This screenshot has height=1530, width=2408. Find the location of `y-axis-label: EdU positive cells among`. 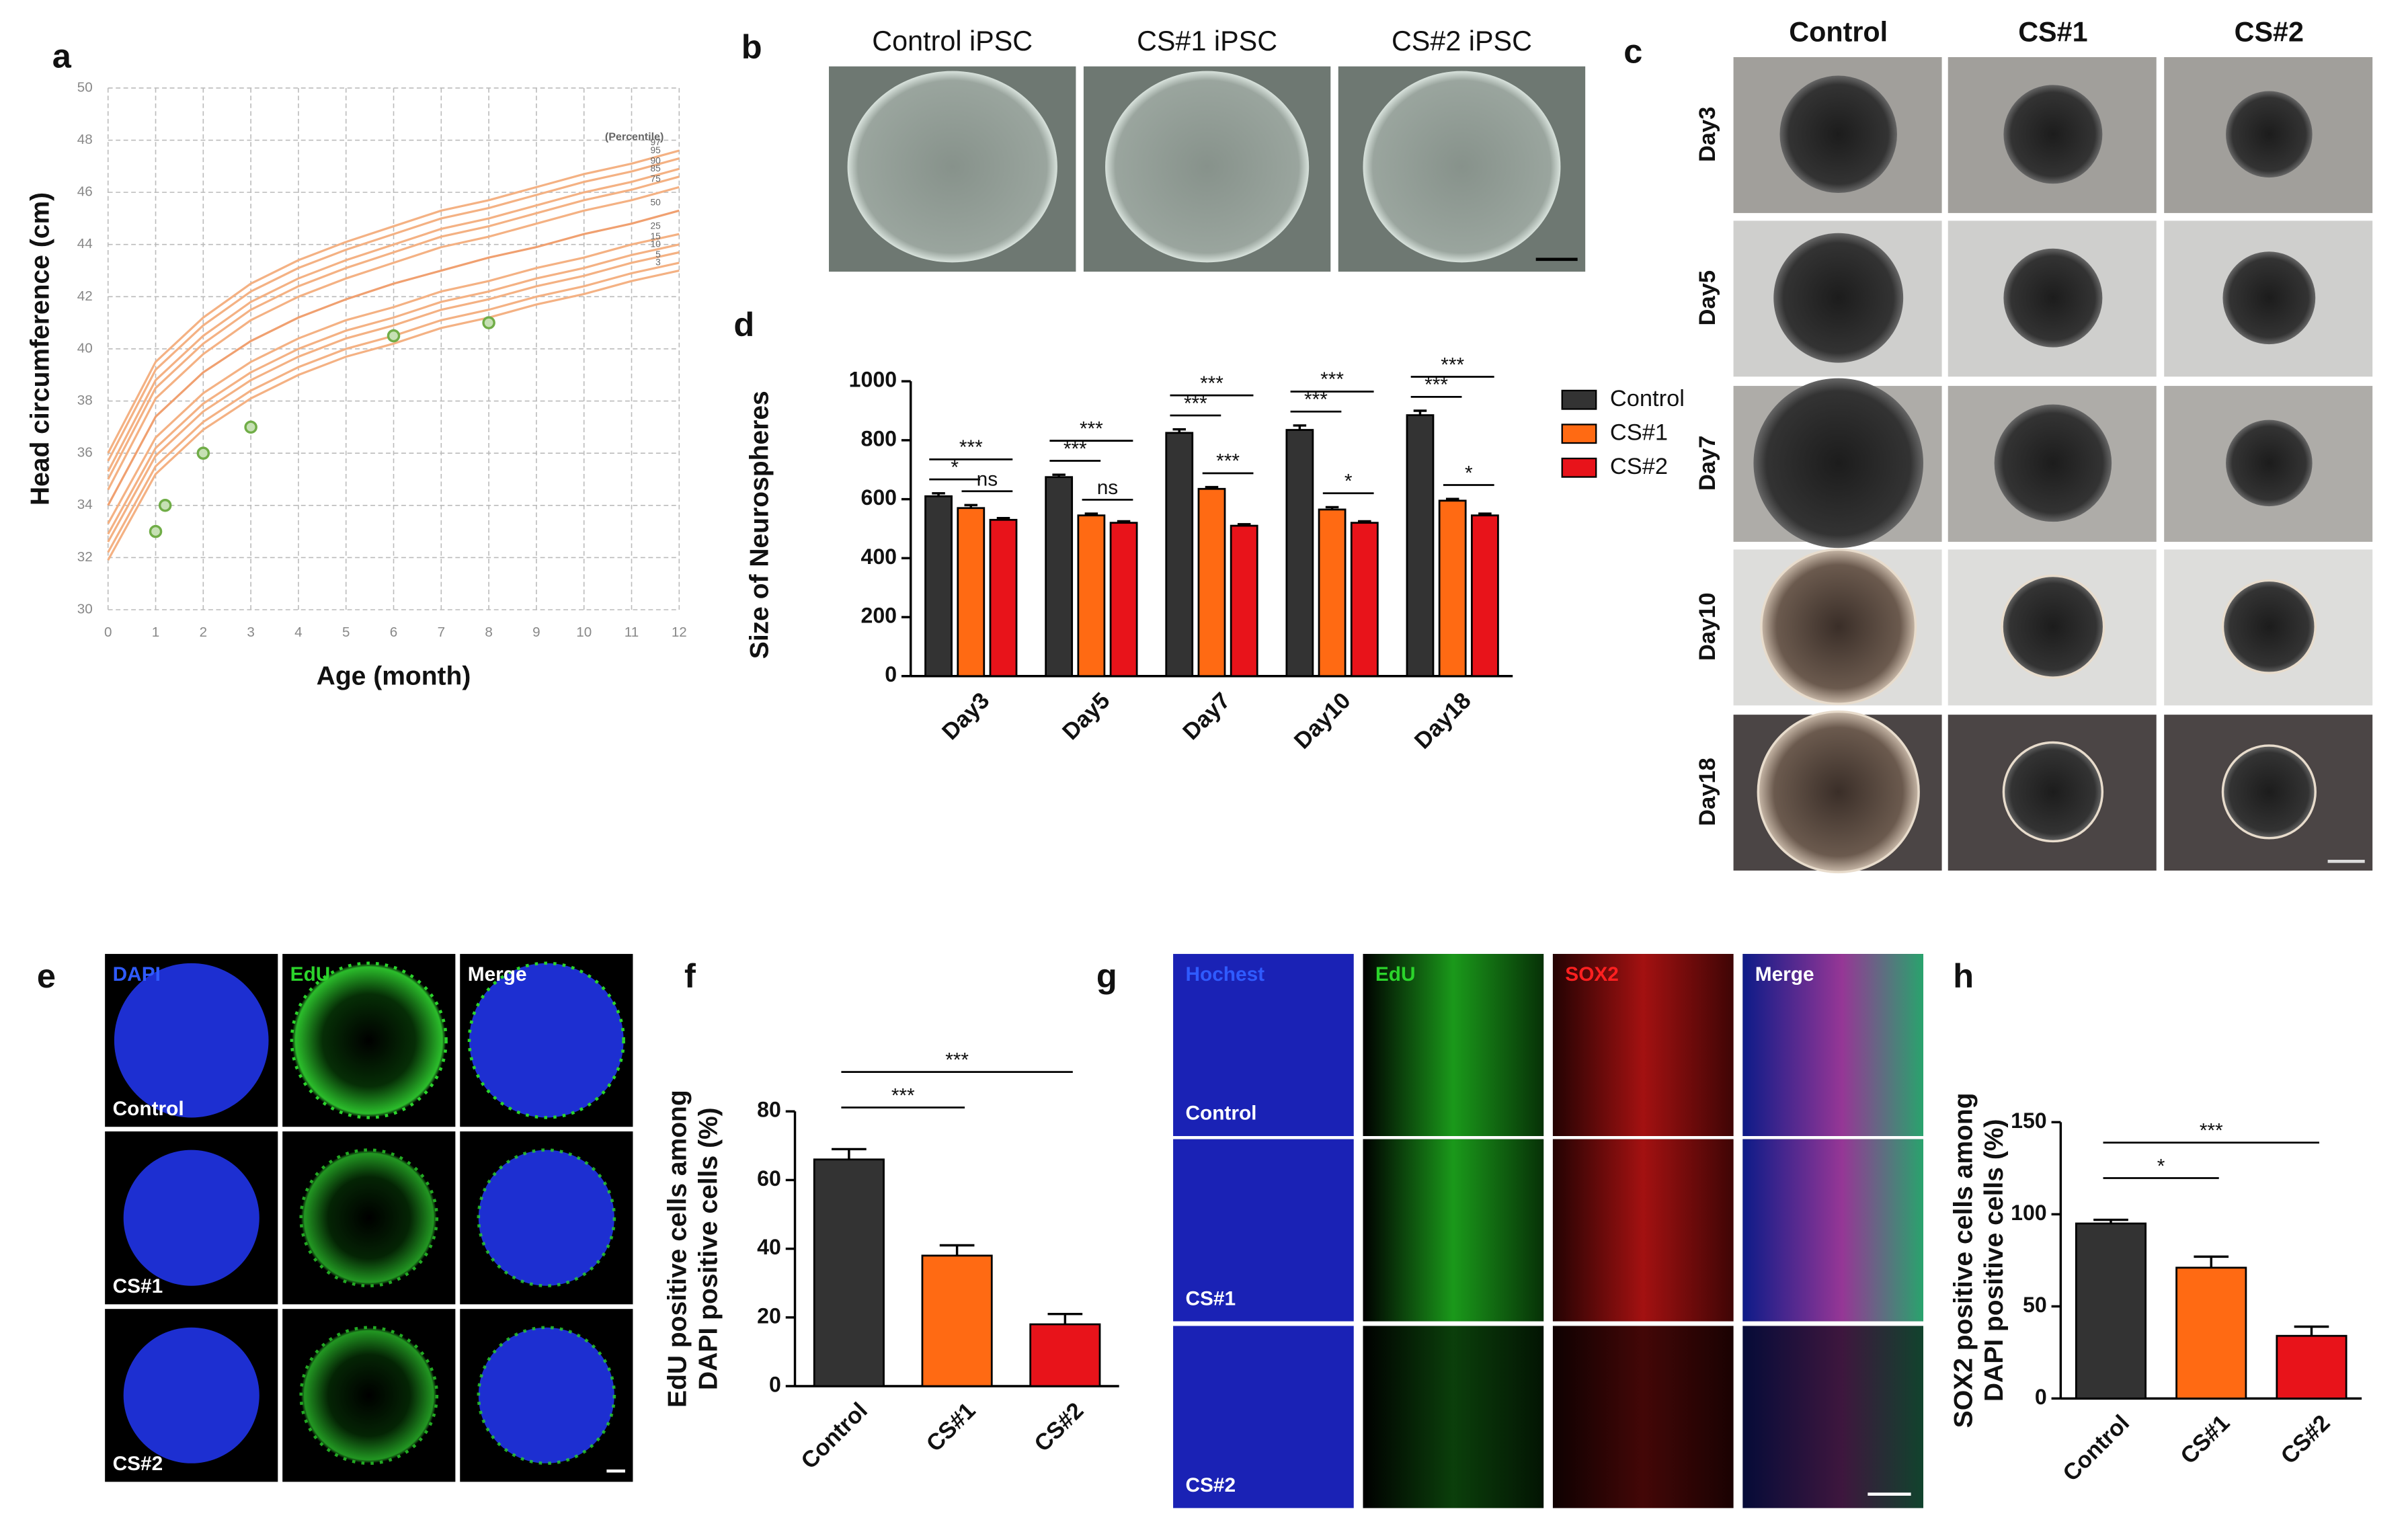

y-axis-label: EdU positive cells among is located at coordinates (678, 1249).